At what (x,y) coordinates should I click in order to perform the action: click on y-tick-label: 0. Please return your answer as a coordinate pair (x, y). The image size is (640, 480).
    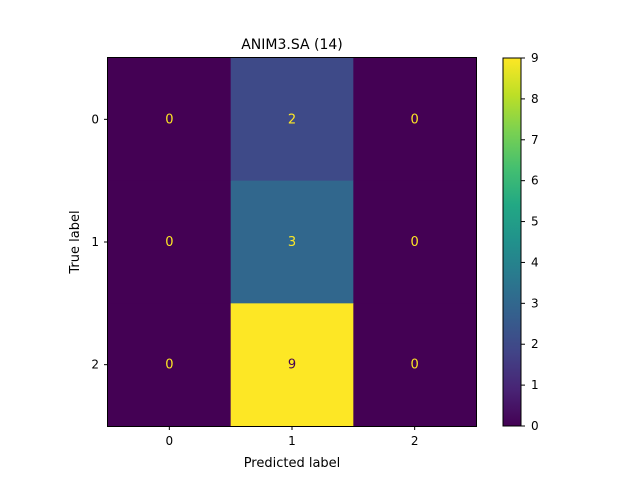
    Looking at the image, I should click on (95, 119).